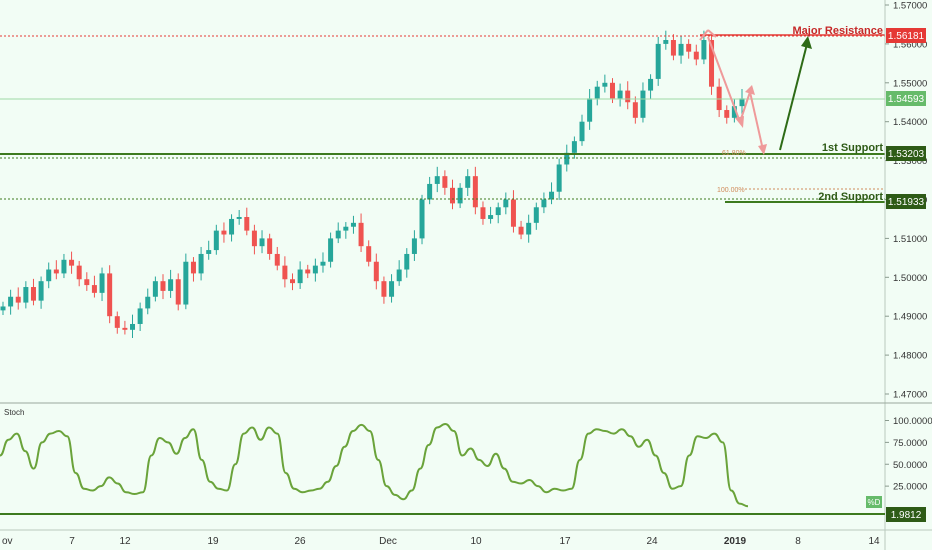 The image size is (932, 550). What do you see at coordinates (906, 202) in the screenshot?
I see `second-support-value: 1.51933` at bounding box center [906, 202].